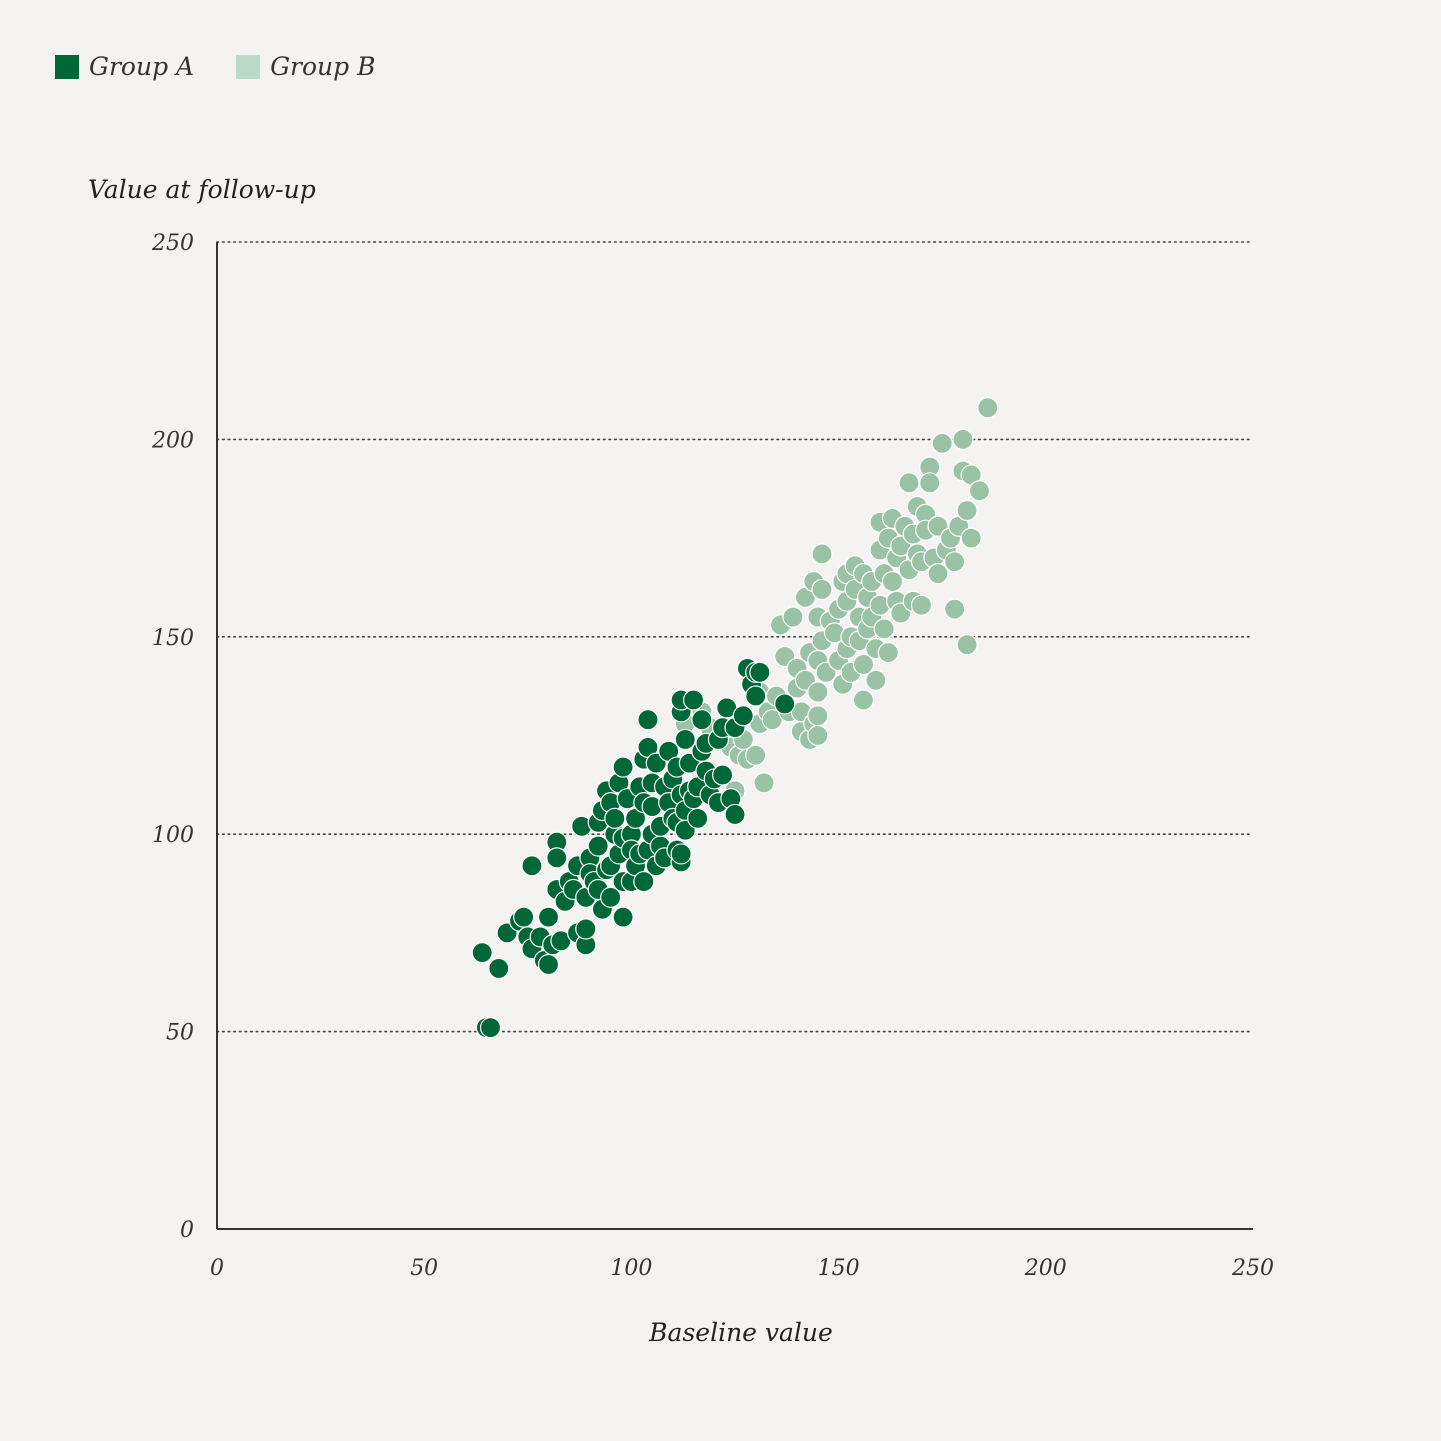 The image size is (1441, 1441). What do you see at coordinates (180, 1033) in the screenshot?
I see `y-tick-label-50: 50` at bounding box center [180, 1033].